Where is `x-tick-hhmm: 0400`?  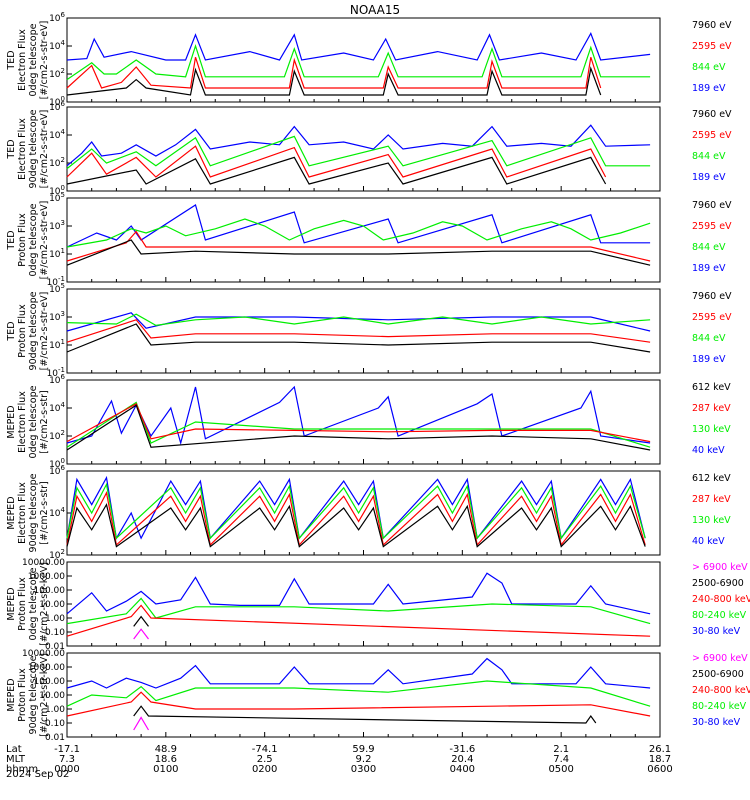 x-tick-hhmm: 0400 is located at coordinates (462, 769).